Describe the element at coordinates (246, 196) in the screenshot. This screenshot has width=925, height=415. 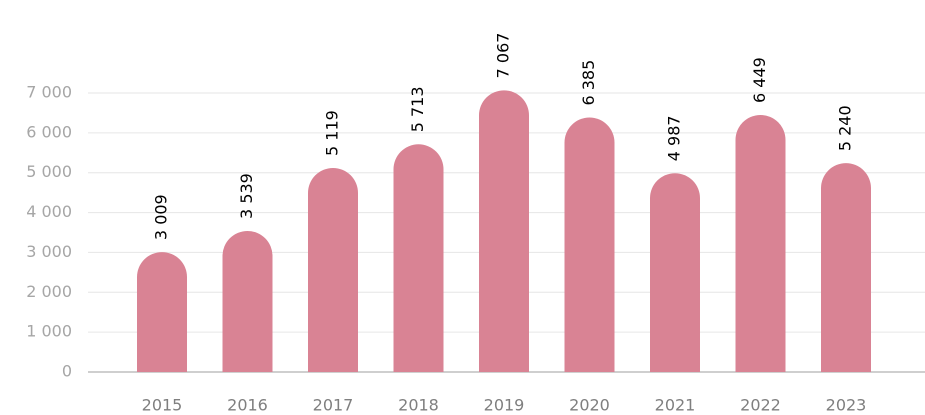
I see `value-label: 3 539` at that location.